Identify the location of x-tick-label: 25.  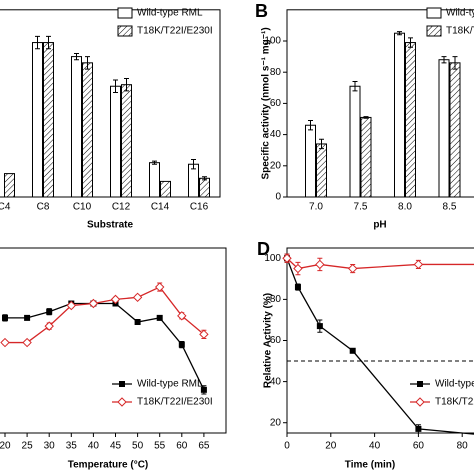
(28, 446).